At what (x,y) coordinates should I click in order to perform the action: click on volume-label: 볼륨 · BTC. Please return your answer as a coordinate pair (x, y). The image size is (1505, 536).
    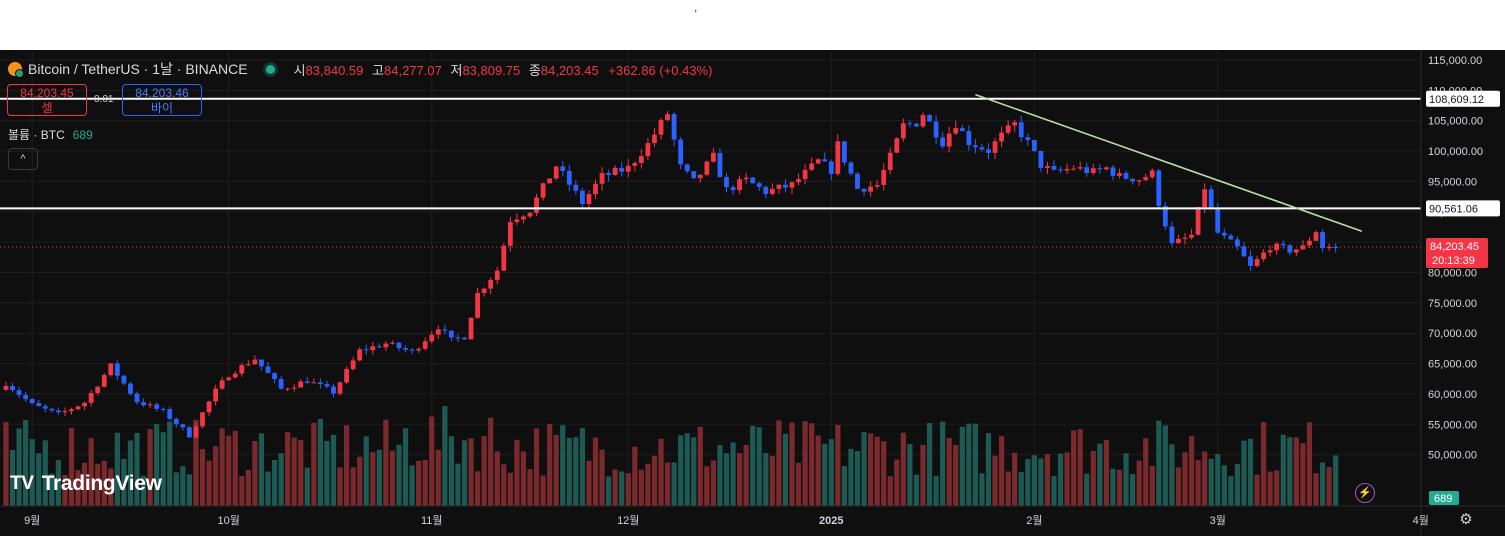
    Looking at the image, I should click on (36, 135).